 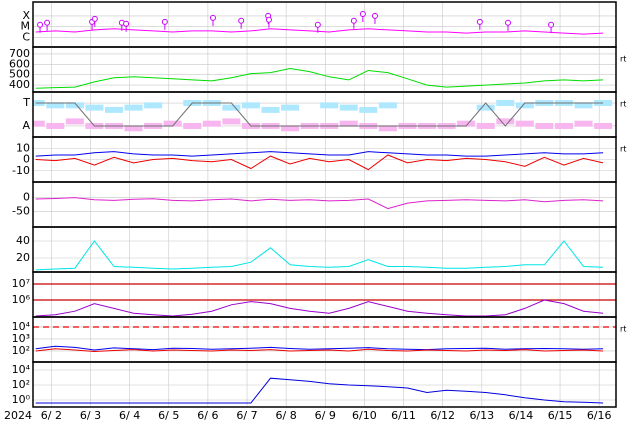 I want to click on y-tick-label: X, so click(x=26, y=15).